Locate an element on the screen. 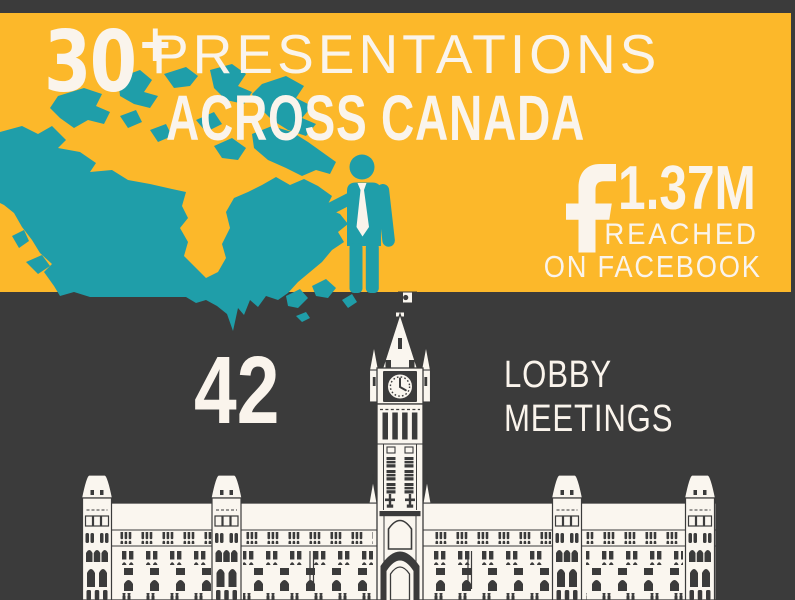 This screenshot has height=600, width=795. facebook-on-facebook-label: ON FACEBOOK is located at coordinates (653, 266).